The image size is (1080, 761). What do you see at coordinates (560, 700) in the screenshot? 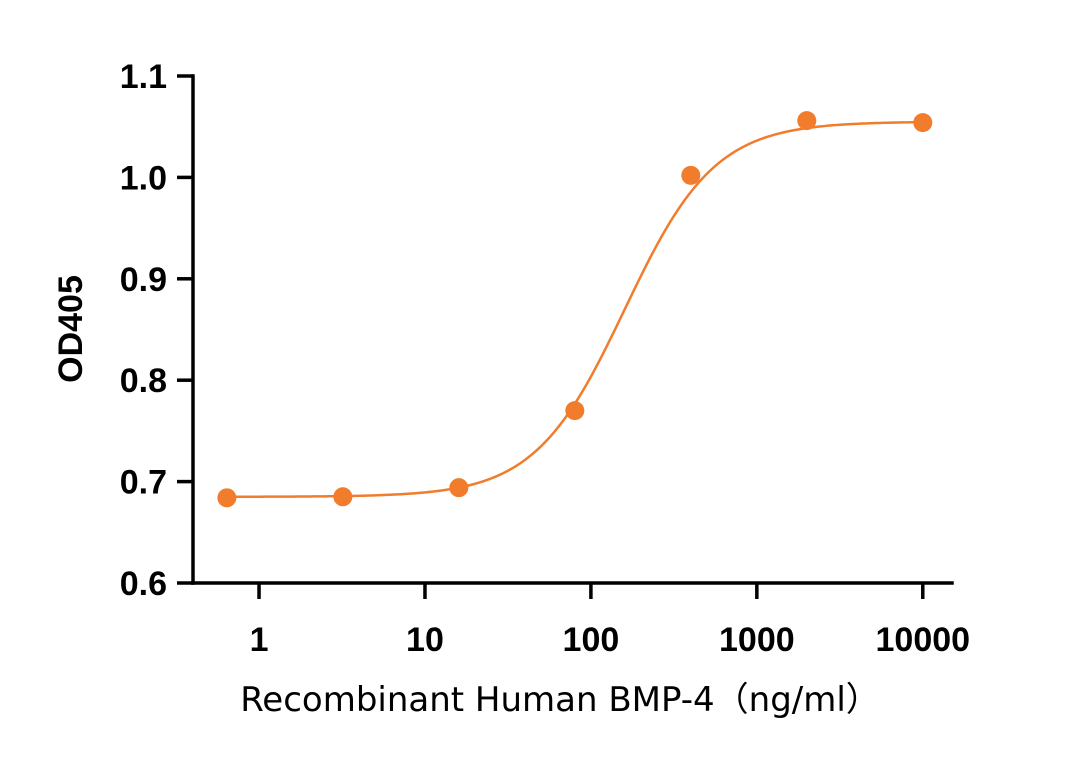
I see `x-axis-title: Recombinant Human BMP-4（ng/ml）` at bounding box center [560, 700].